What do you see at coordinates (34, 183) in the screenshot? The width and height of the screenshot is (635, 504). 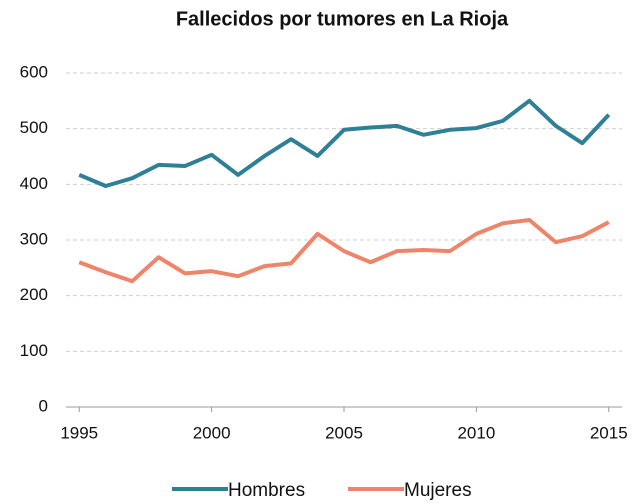 I see `y-tick-label: 400` at bounding box center [34, 183].